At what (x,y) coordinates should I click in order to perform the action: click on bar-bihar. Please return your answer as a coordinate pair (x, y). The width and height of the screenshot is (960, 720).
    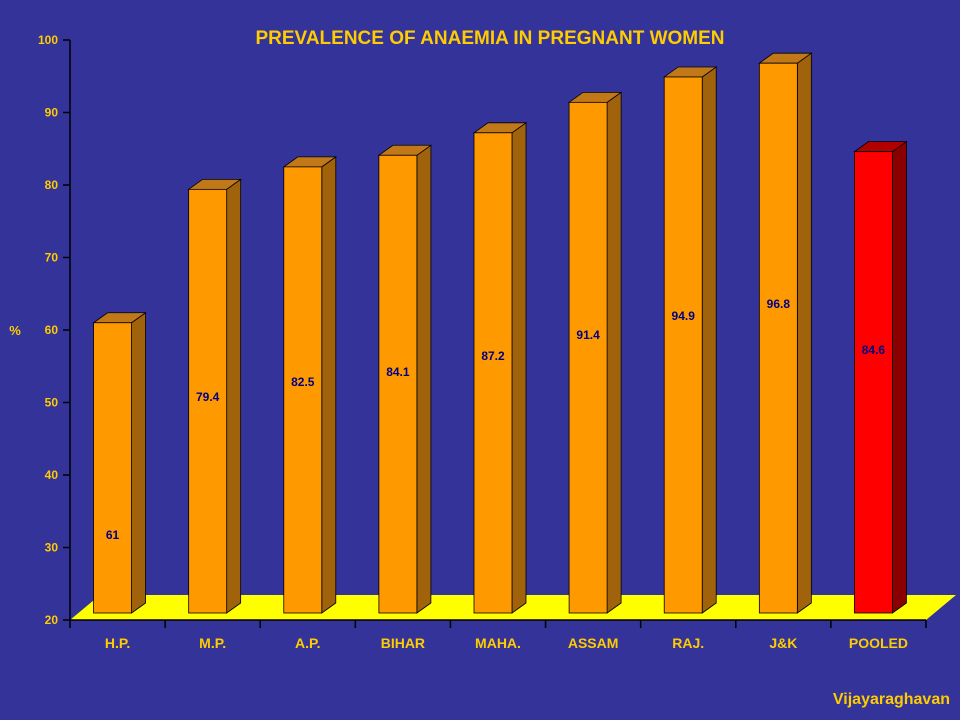
    Looking at the image, I should click on (405, 379).